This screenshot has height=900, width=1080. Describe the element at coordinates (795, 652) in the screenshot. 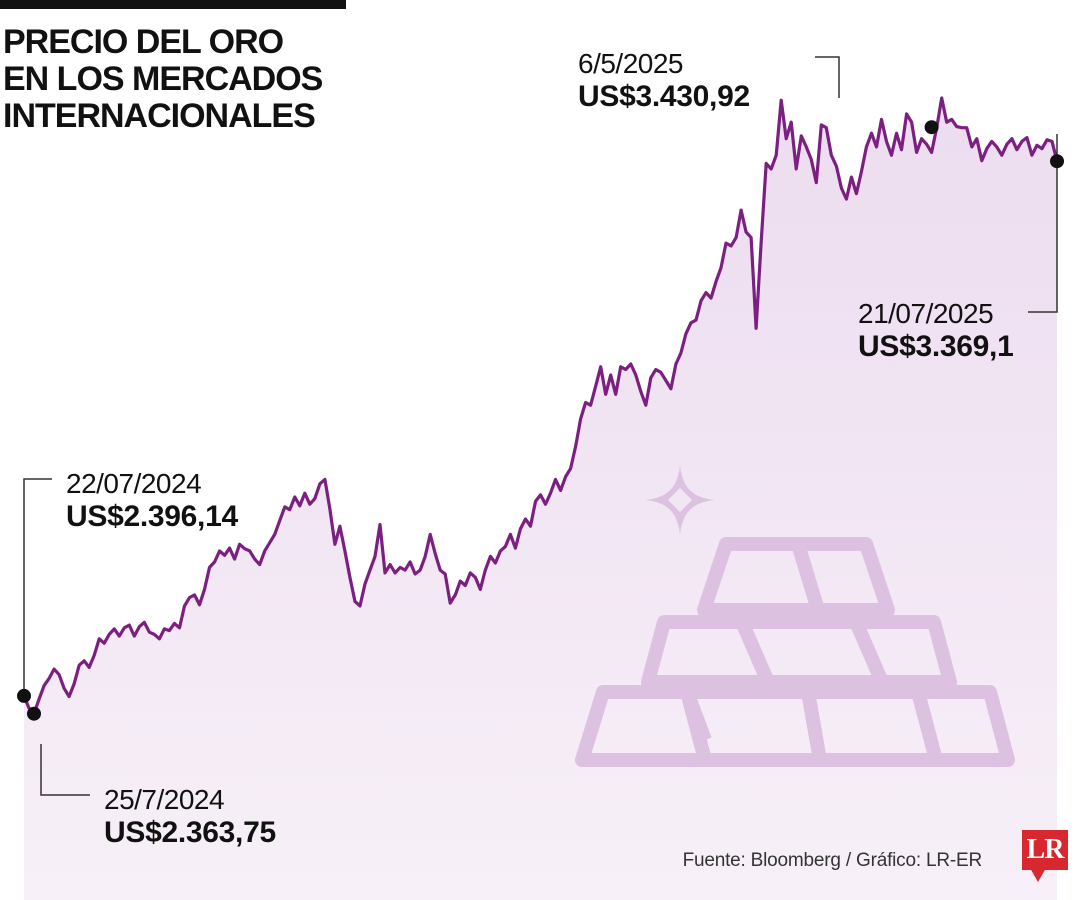

I see `gold-bars-icon` at that location.